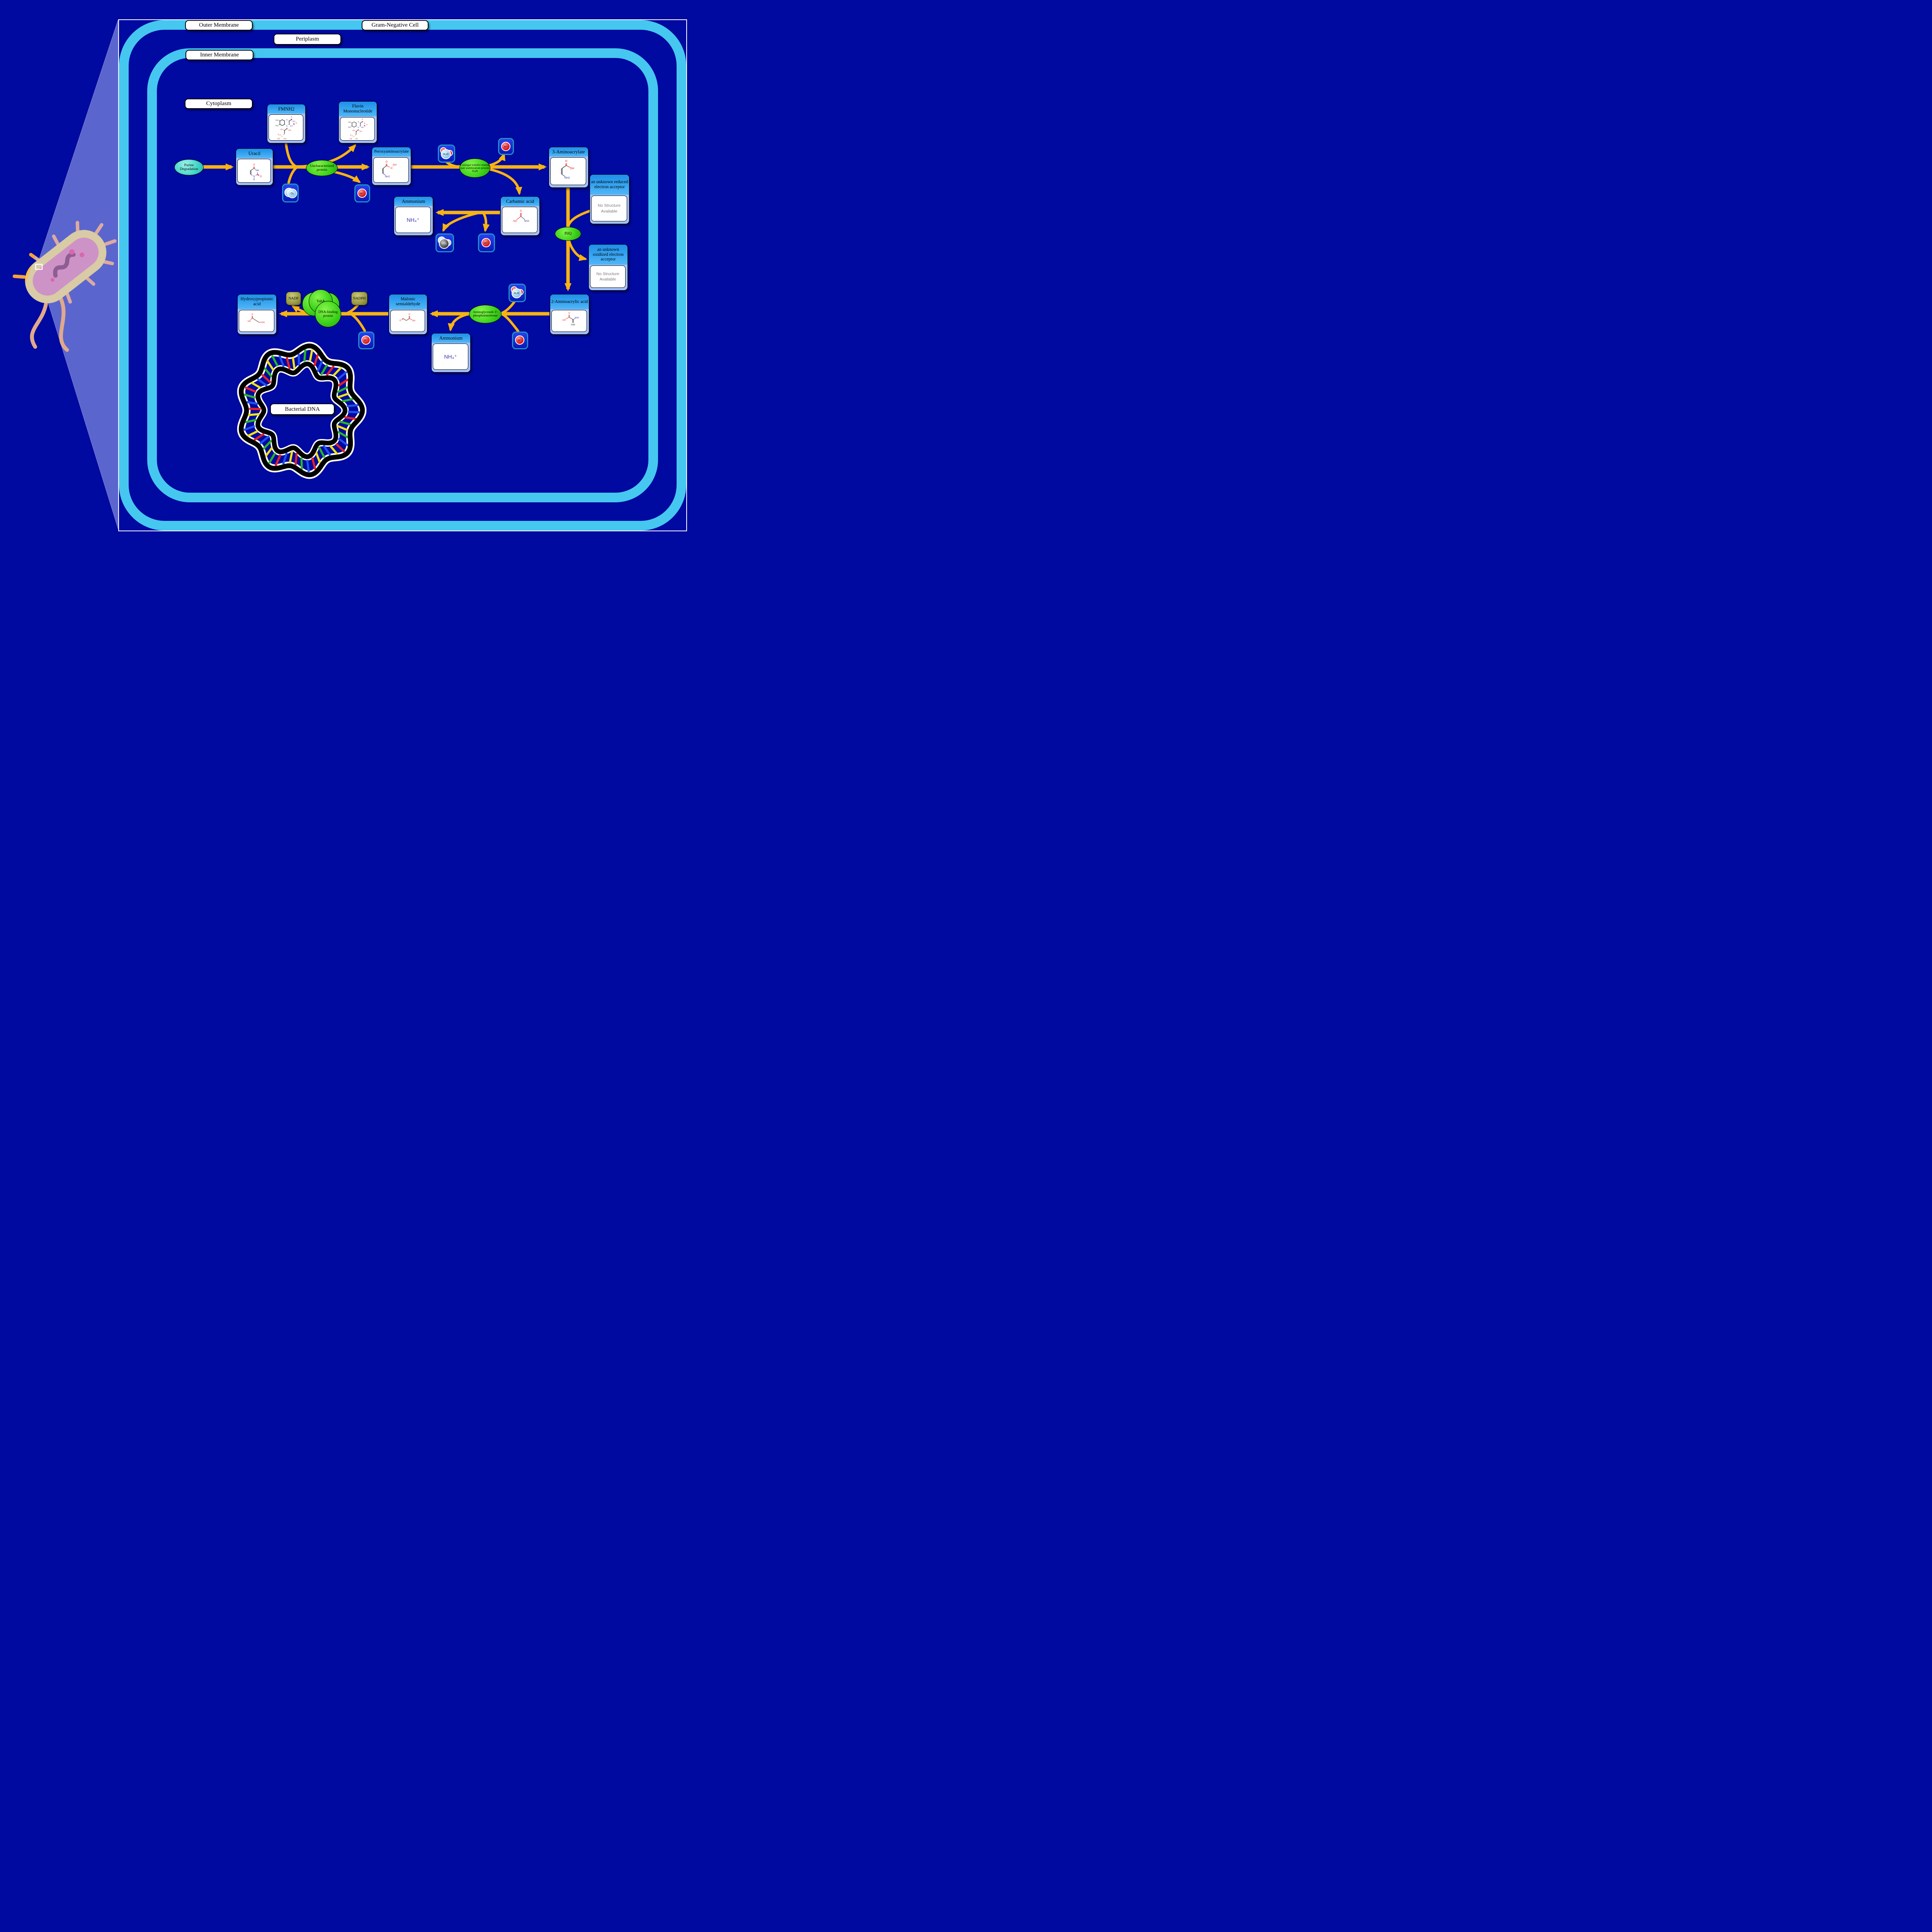  I want to click on cofactor-o2-icon: O₂, so click(291, 193).